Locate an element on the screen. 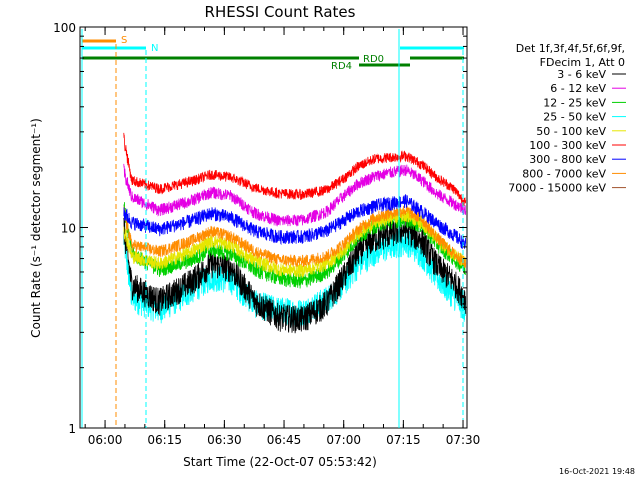 This screenshot has height=480, width=640. legend-label: 25 - 50 keV is located at coordinates (574, 117).